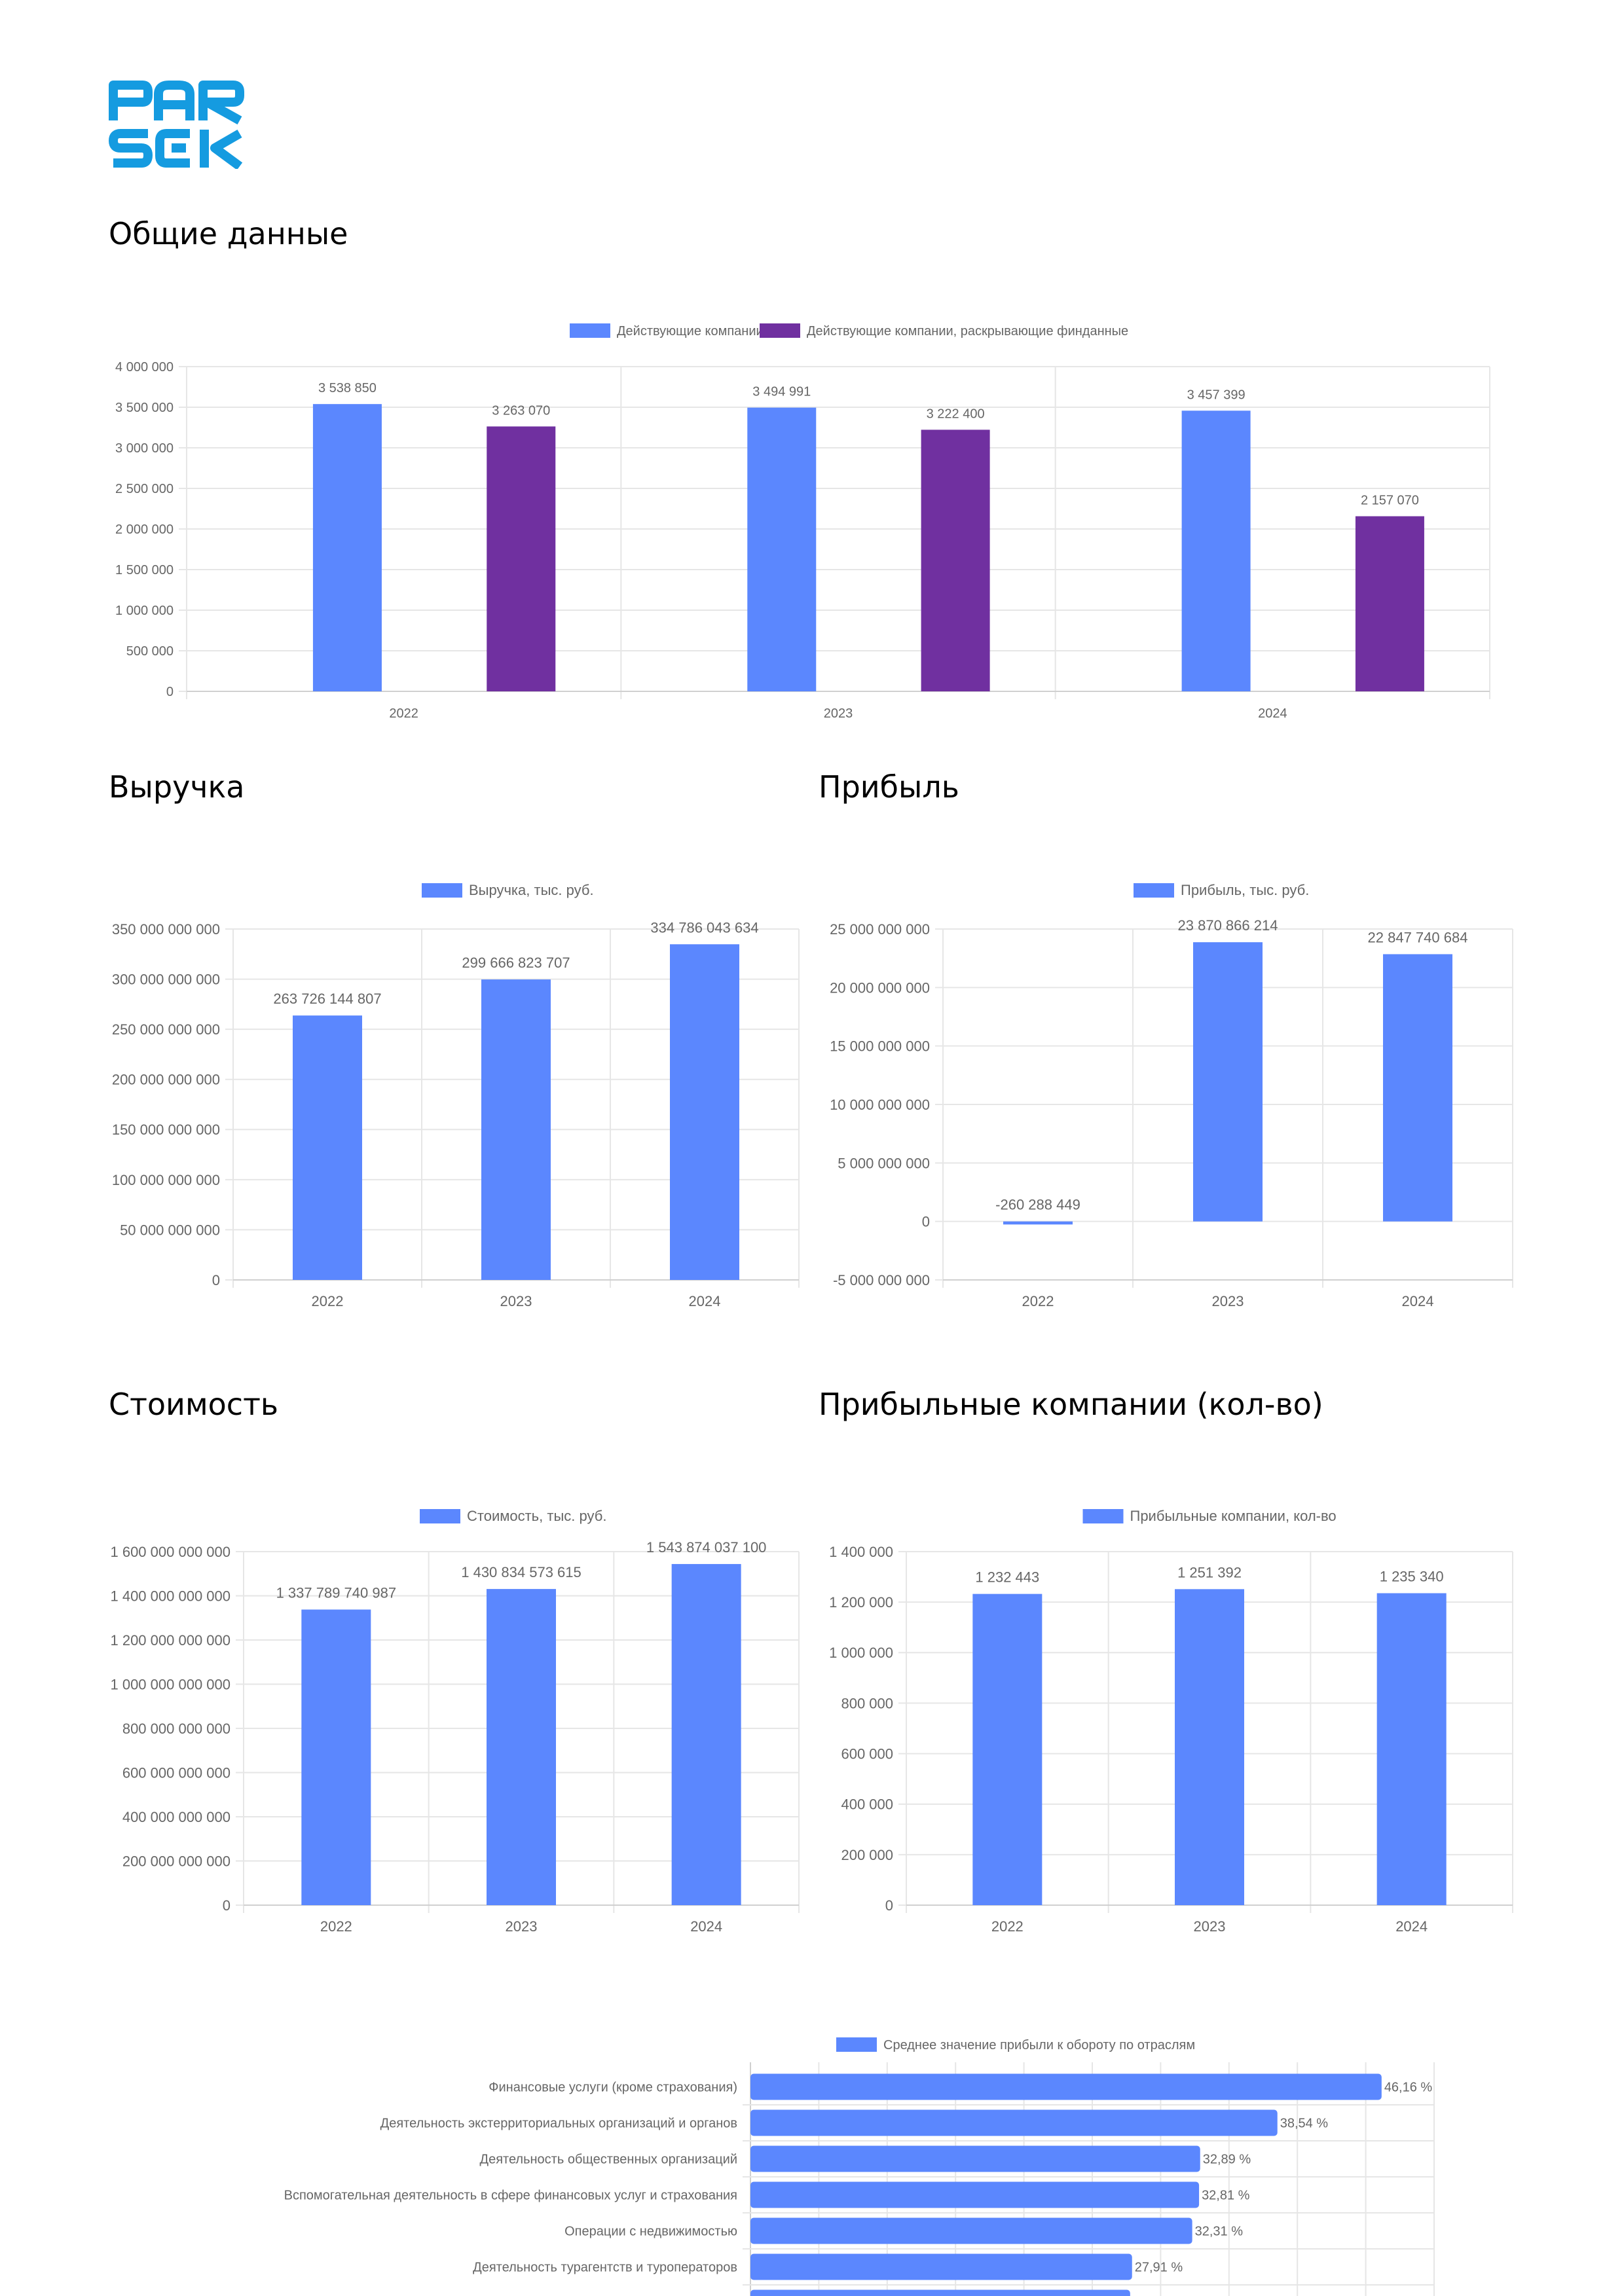 Image resolution: width=1624 pixels, height=2296 pixels. Describe the element at coordinates (1418, 1301) in the screenshot. I see `x-tick-label: 2024` at that location.